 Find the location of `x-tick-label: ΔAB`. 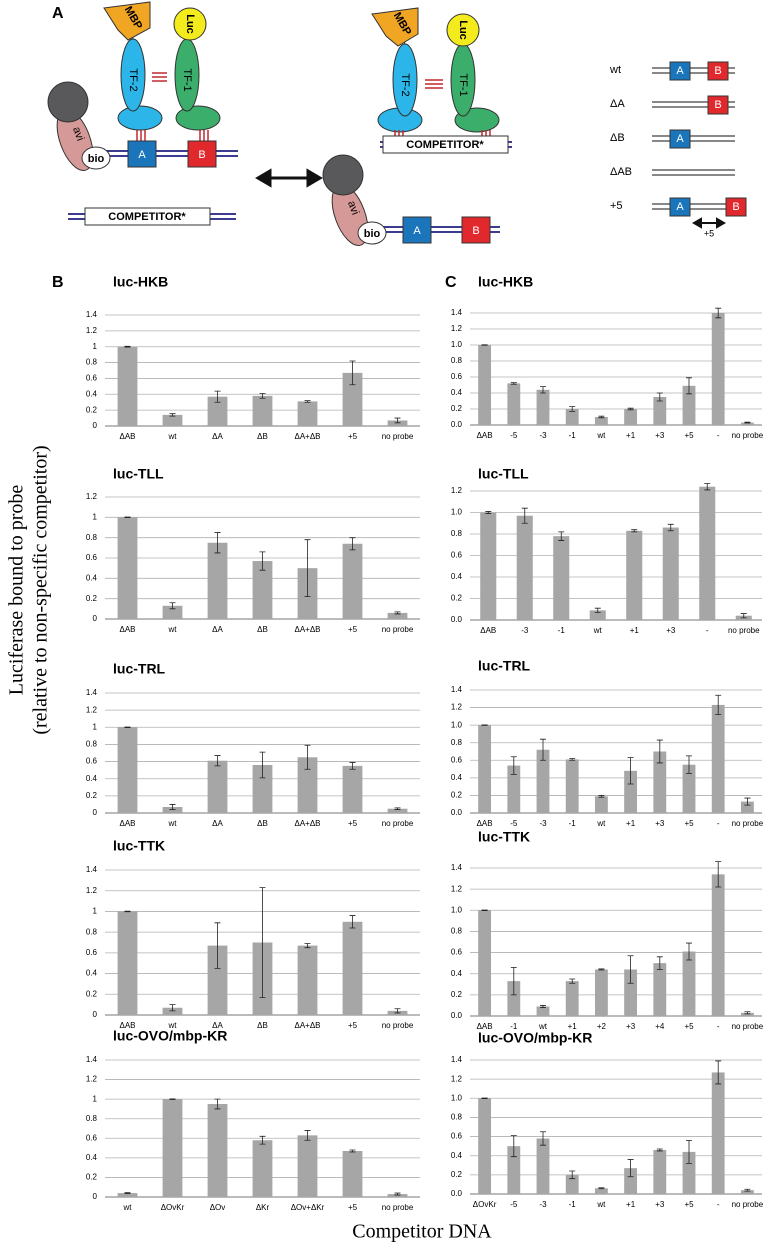

x-tick-label: ΔAB is located at coordinates (127, 1025).